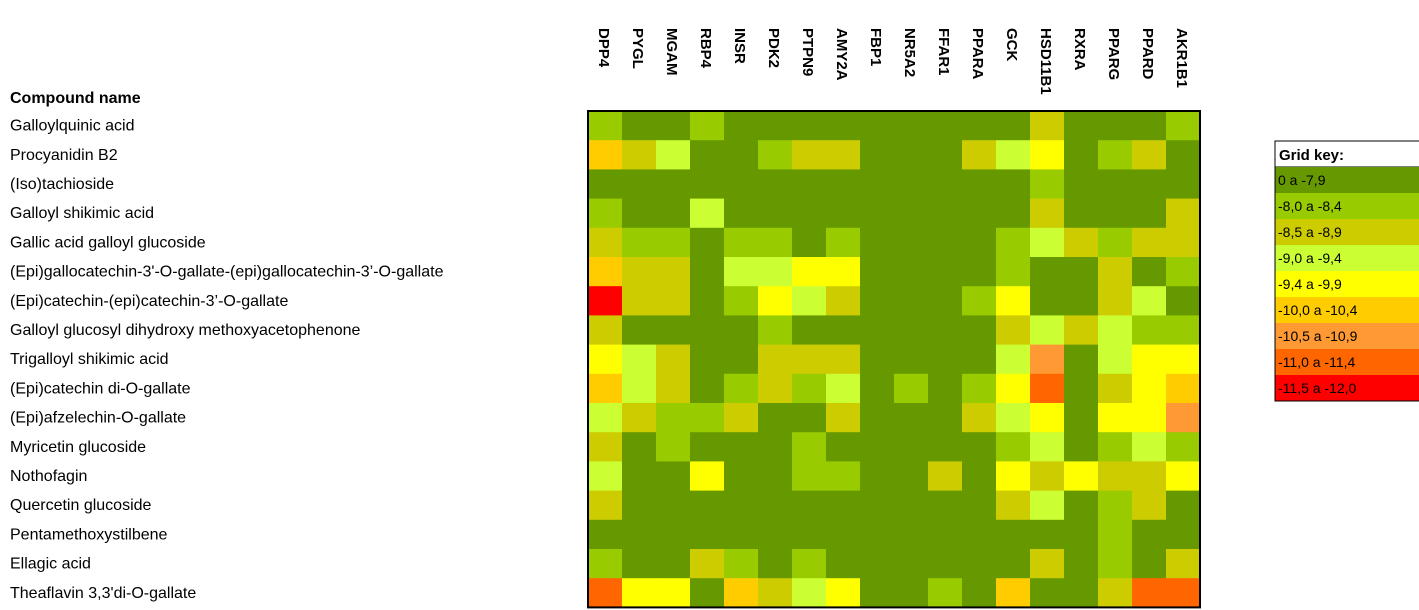 The image size is (1419, 610). I want to click on column-label: AMY2A, so click(841, 54).